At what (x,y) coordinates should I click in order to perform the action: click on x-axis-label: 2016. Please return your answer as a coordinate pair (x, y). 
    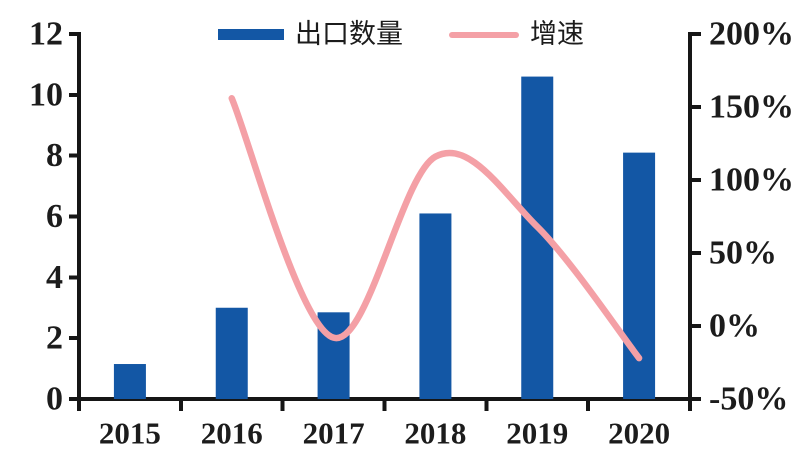
    Looking at the image, I should click on (232, 433).